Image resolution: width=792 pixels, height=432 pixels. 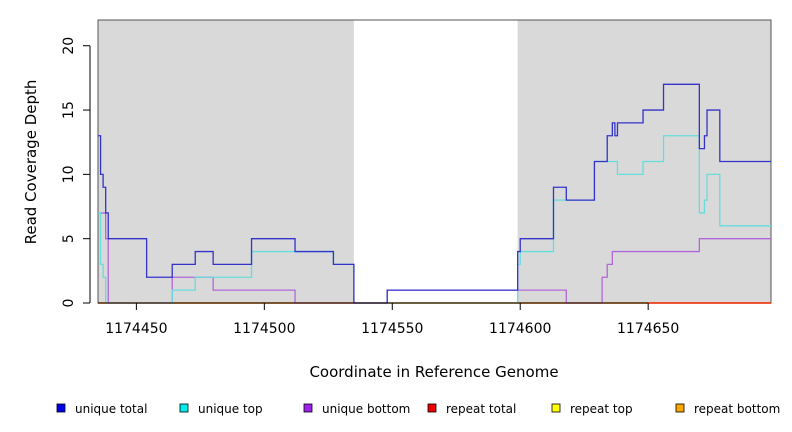 What do you see at coordinates (648, 329) in the screenshot?
I see `x-tick-label: 1174650` at bounding box center [648, 329].